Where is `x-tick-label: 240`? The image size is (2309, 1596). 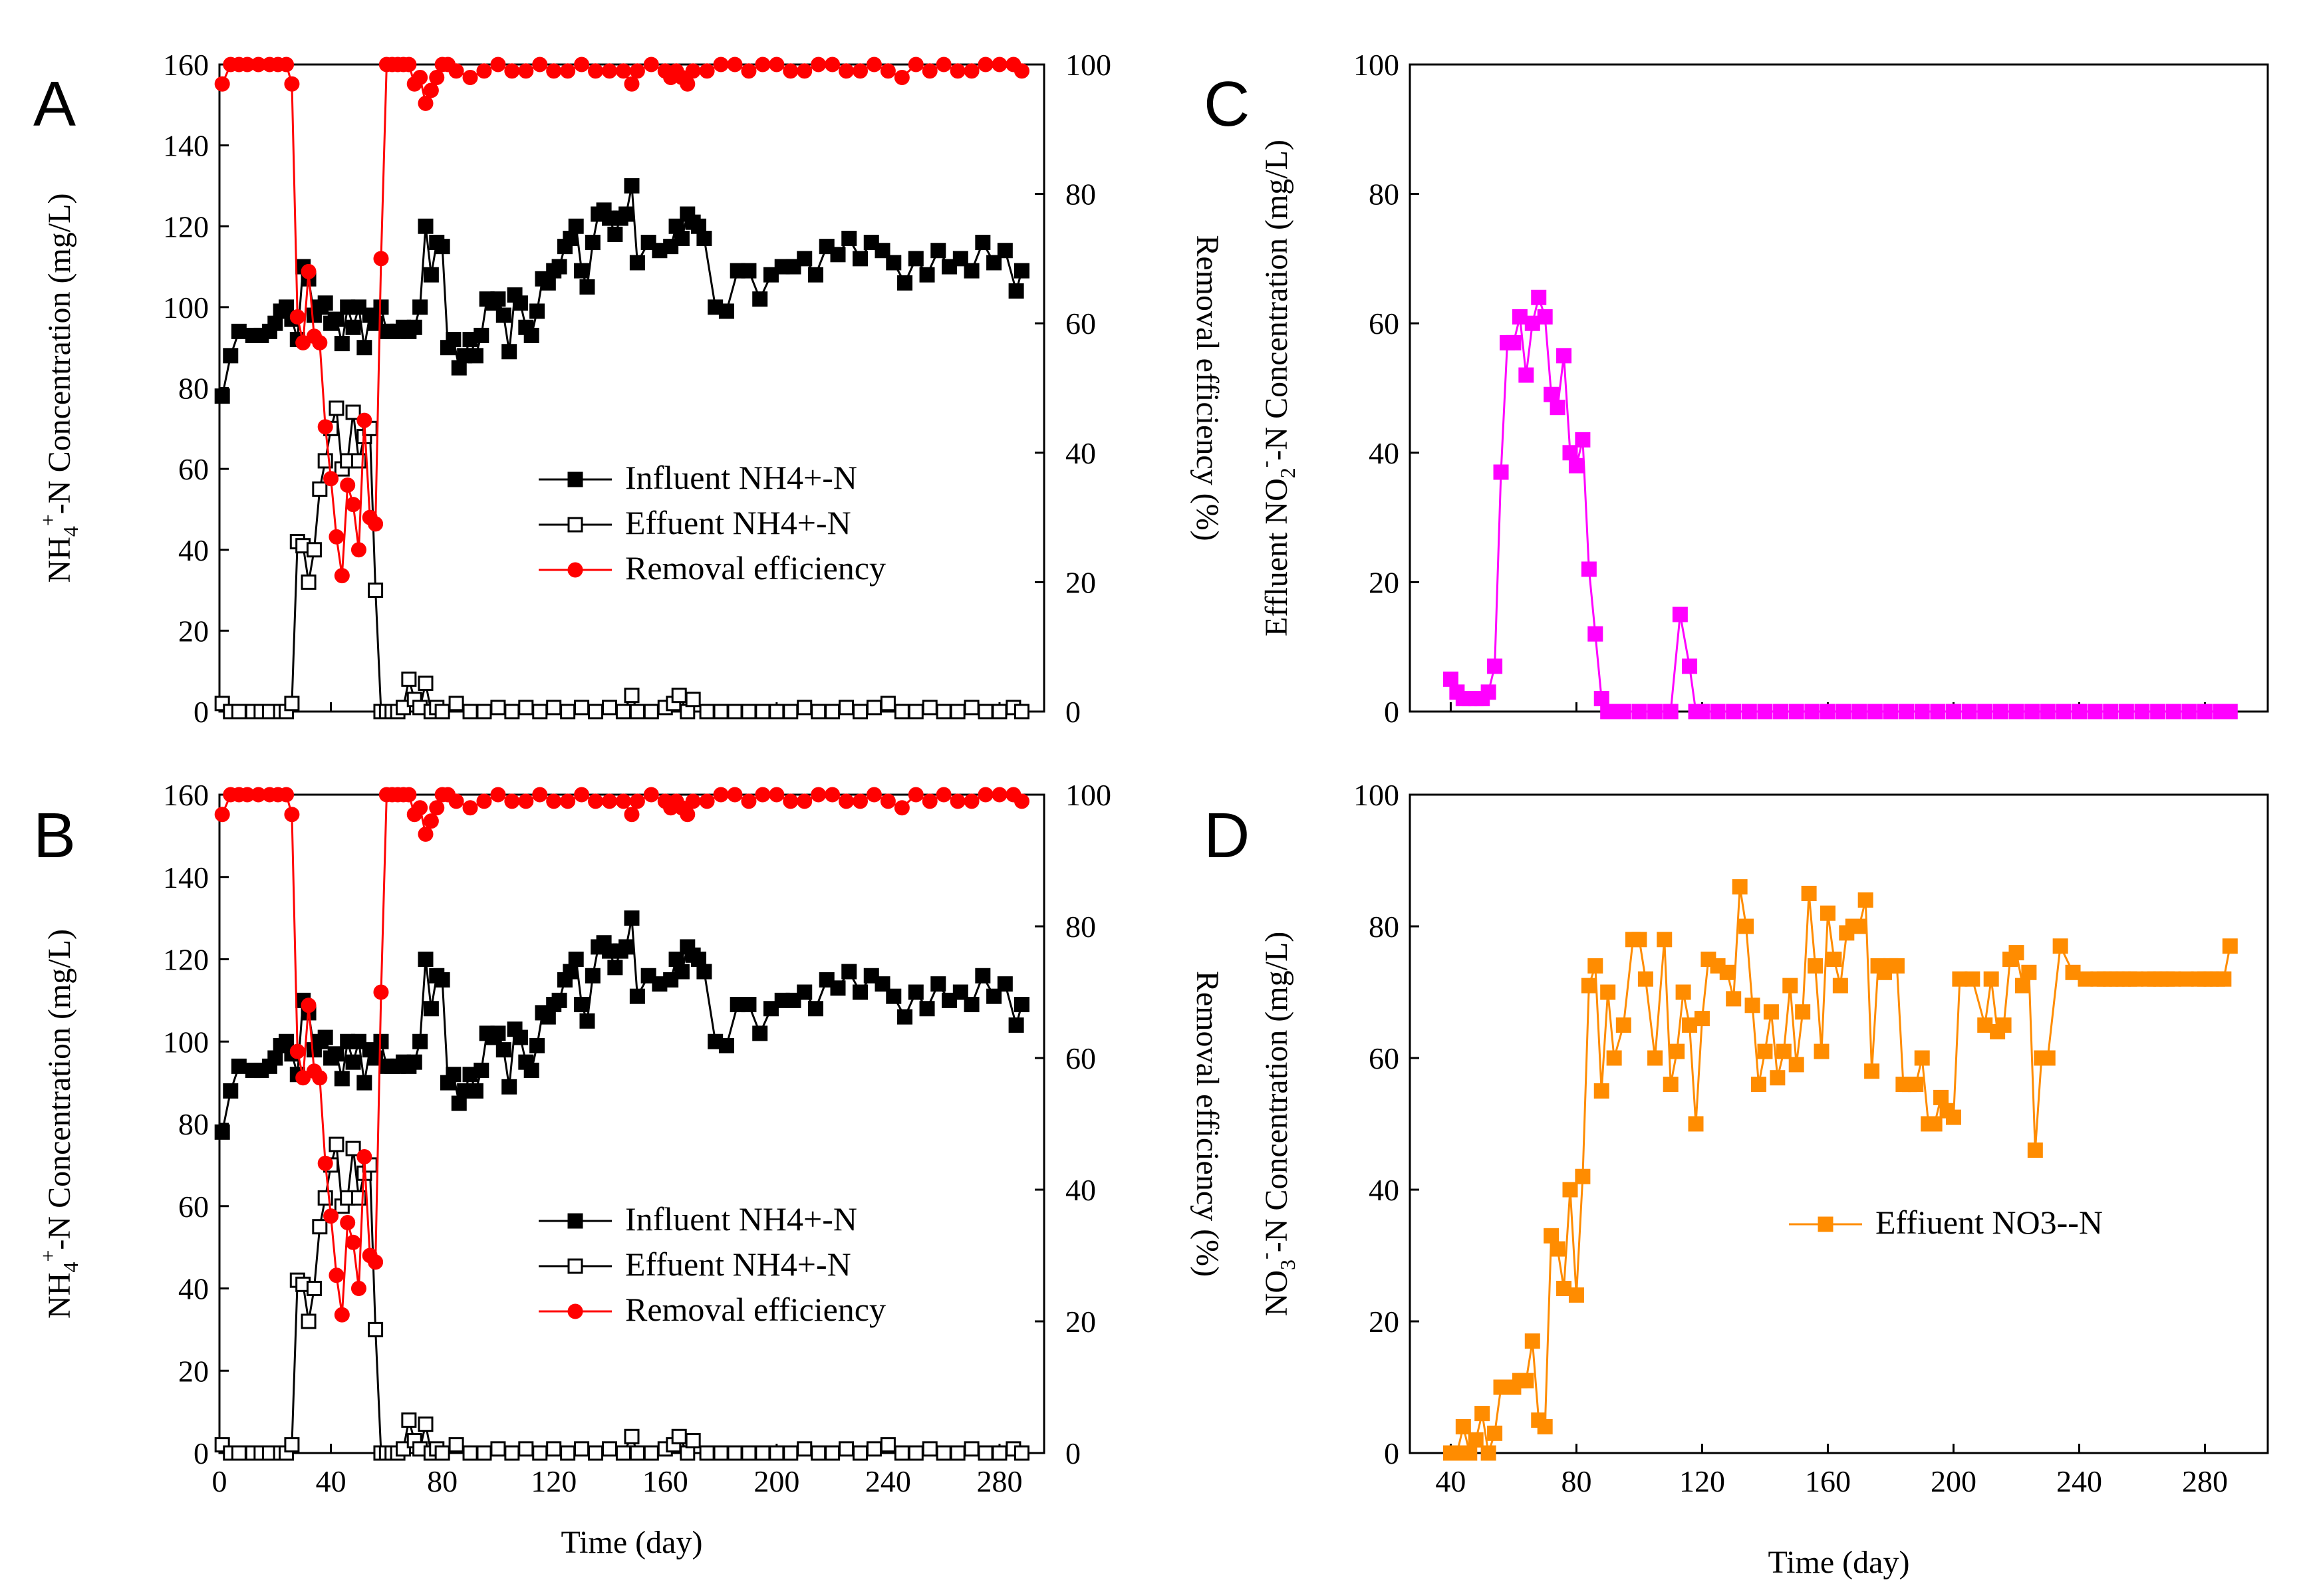
x-tick-label: 240 is located at coordinates (2079, 1481).